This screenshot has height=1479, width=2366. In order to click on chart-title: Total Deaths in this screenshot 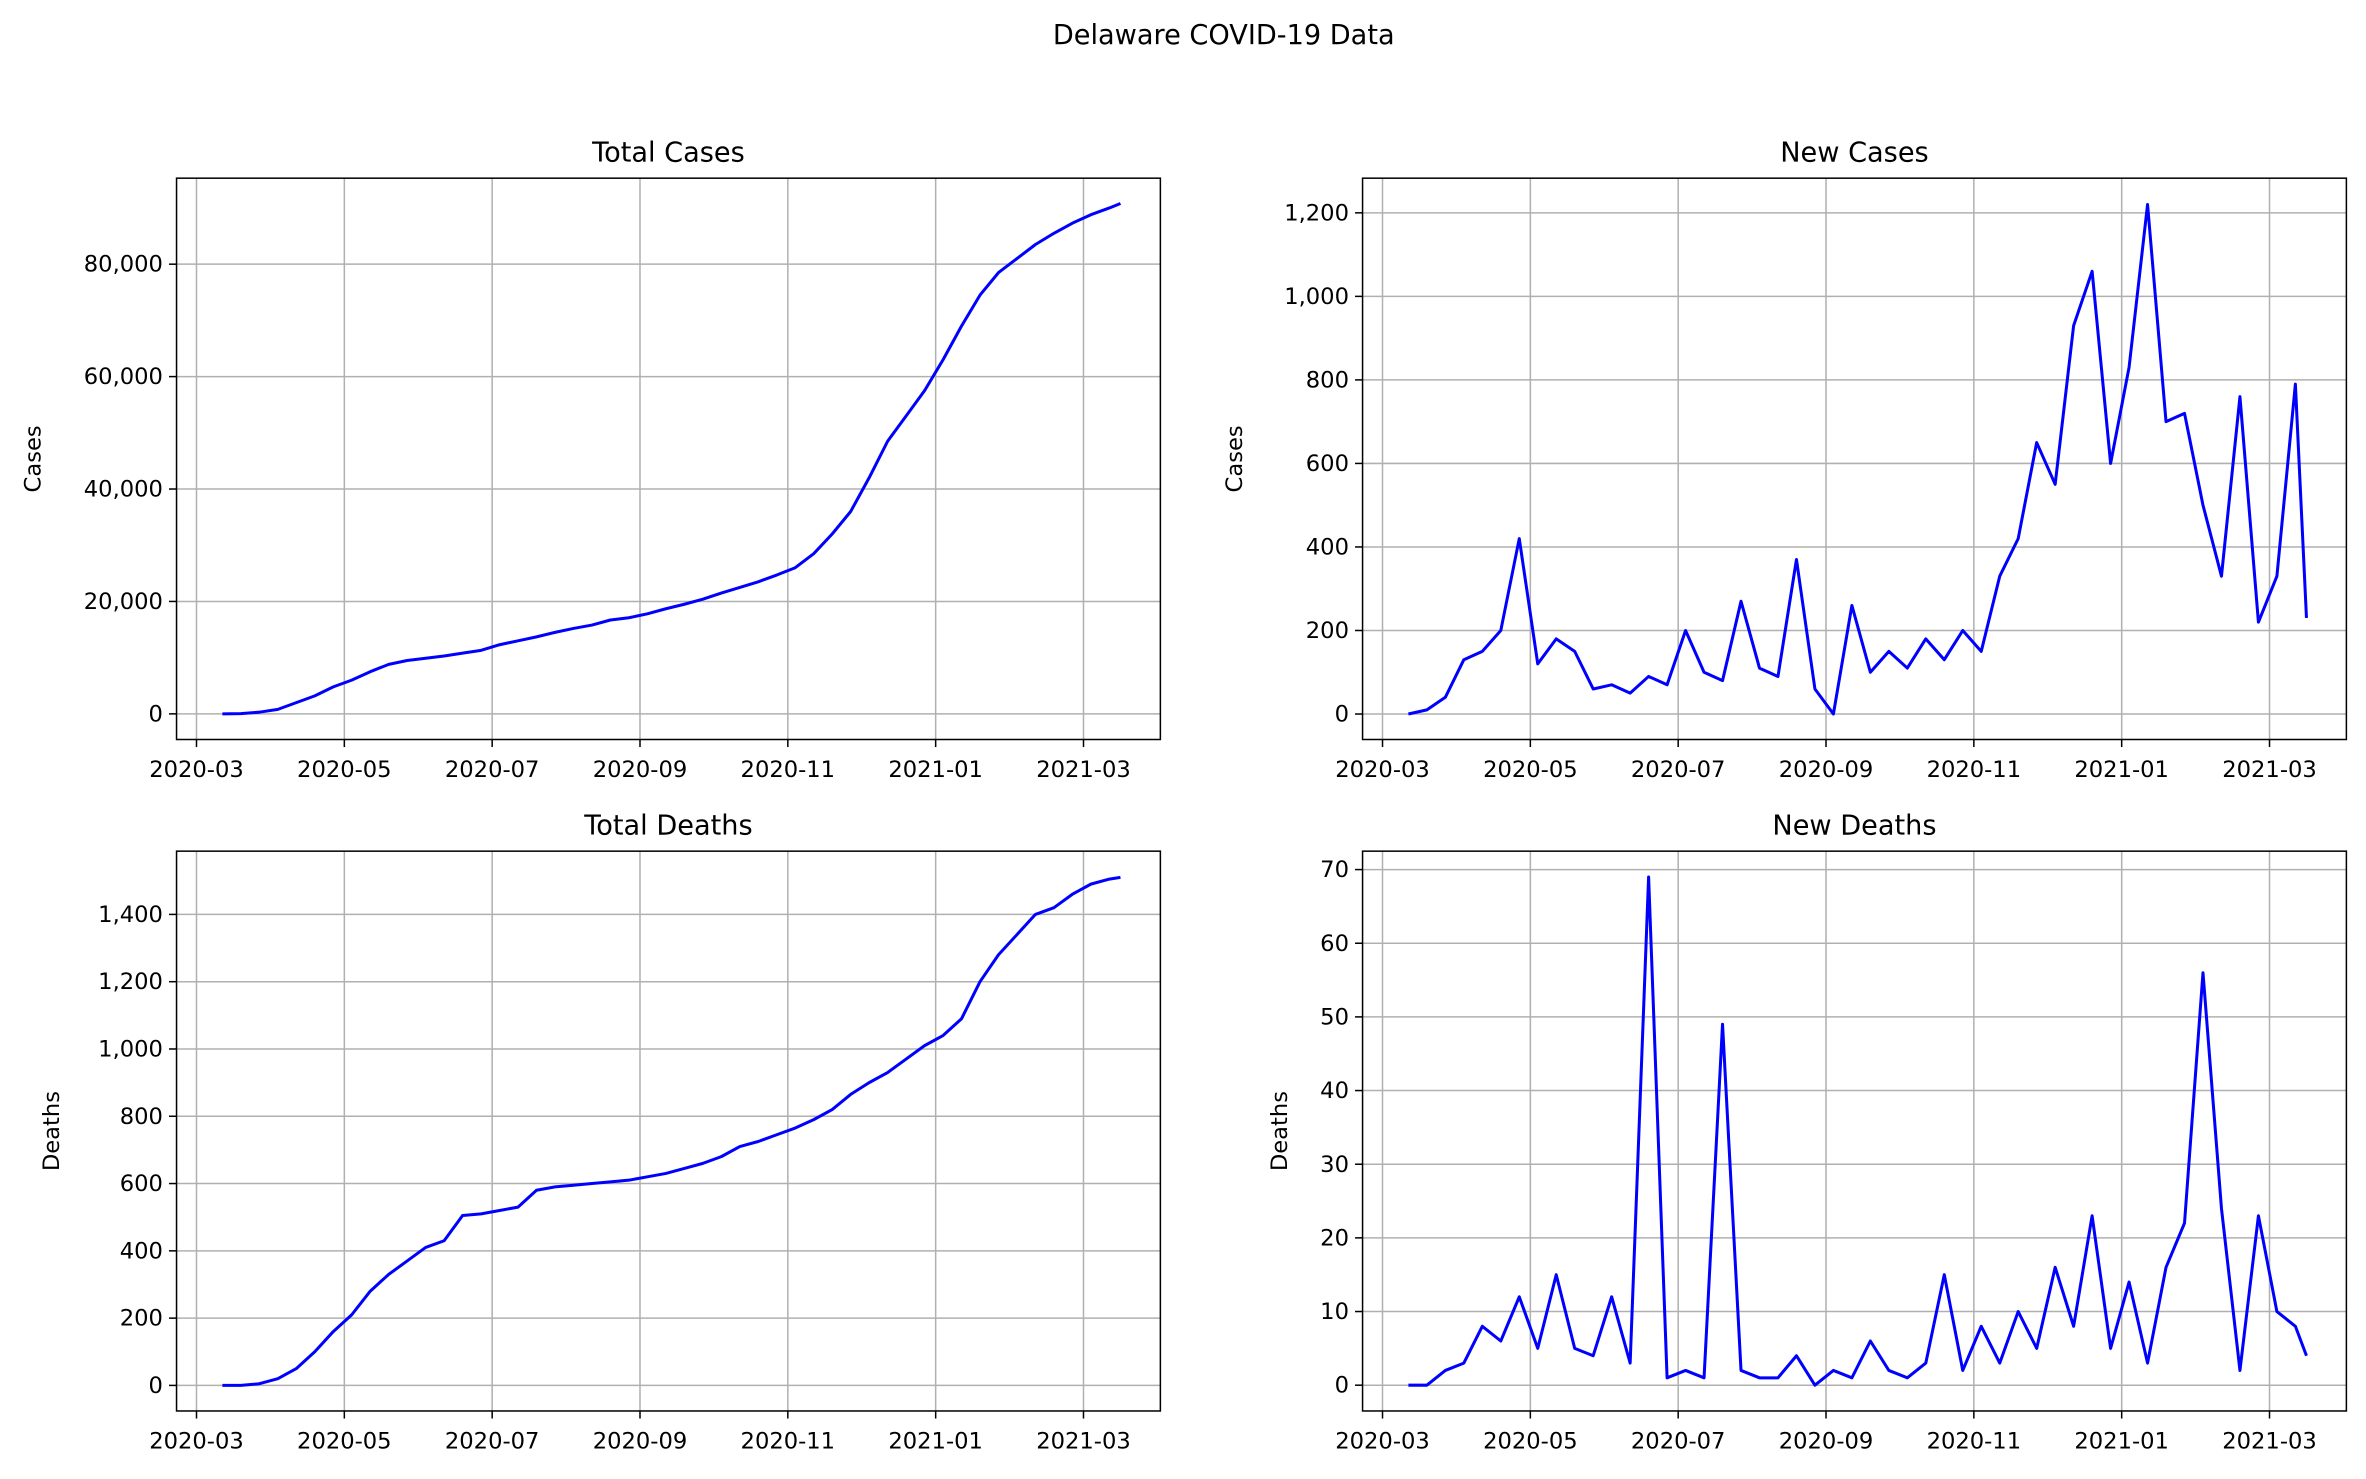, I will do `click(667, 826)`.